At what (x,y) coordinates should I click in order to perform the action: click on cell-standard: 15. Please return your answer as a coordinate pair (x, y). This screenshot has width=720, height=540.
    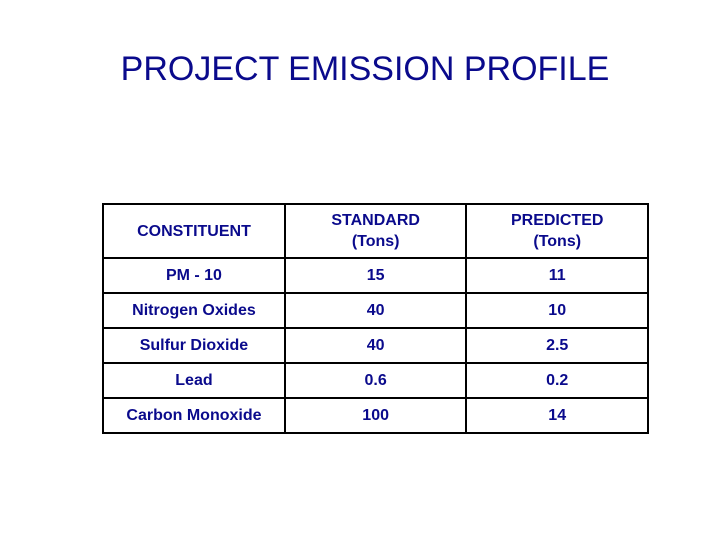
    Looking at the image, I should click on (375, 275).